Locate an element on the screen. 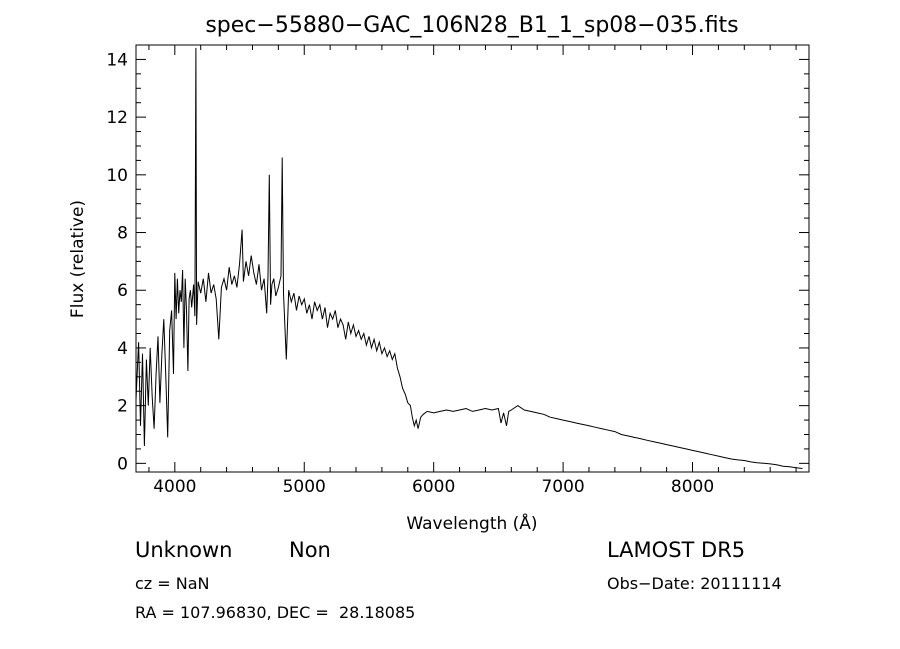 This screenshot has width=900, height=649. object-class: Unknown is located at coordinates (184, 550).